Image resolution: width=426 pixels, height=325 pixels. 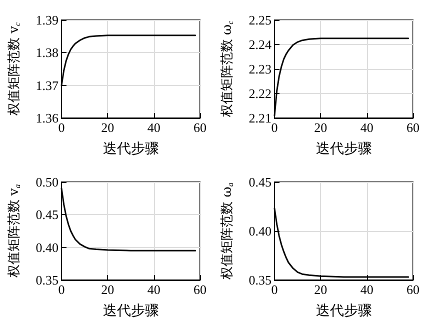 I want to click on y-tick-label: 1.38, so click(x=47, y=52).